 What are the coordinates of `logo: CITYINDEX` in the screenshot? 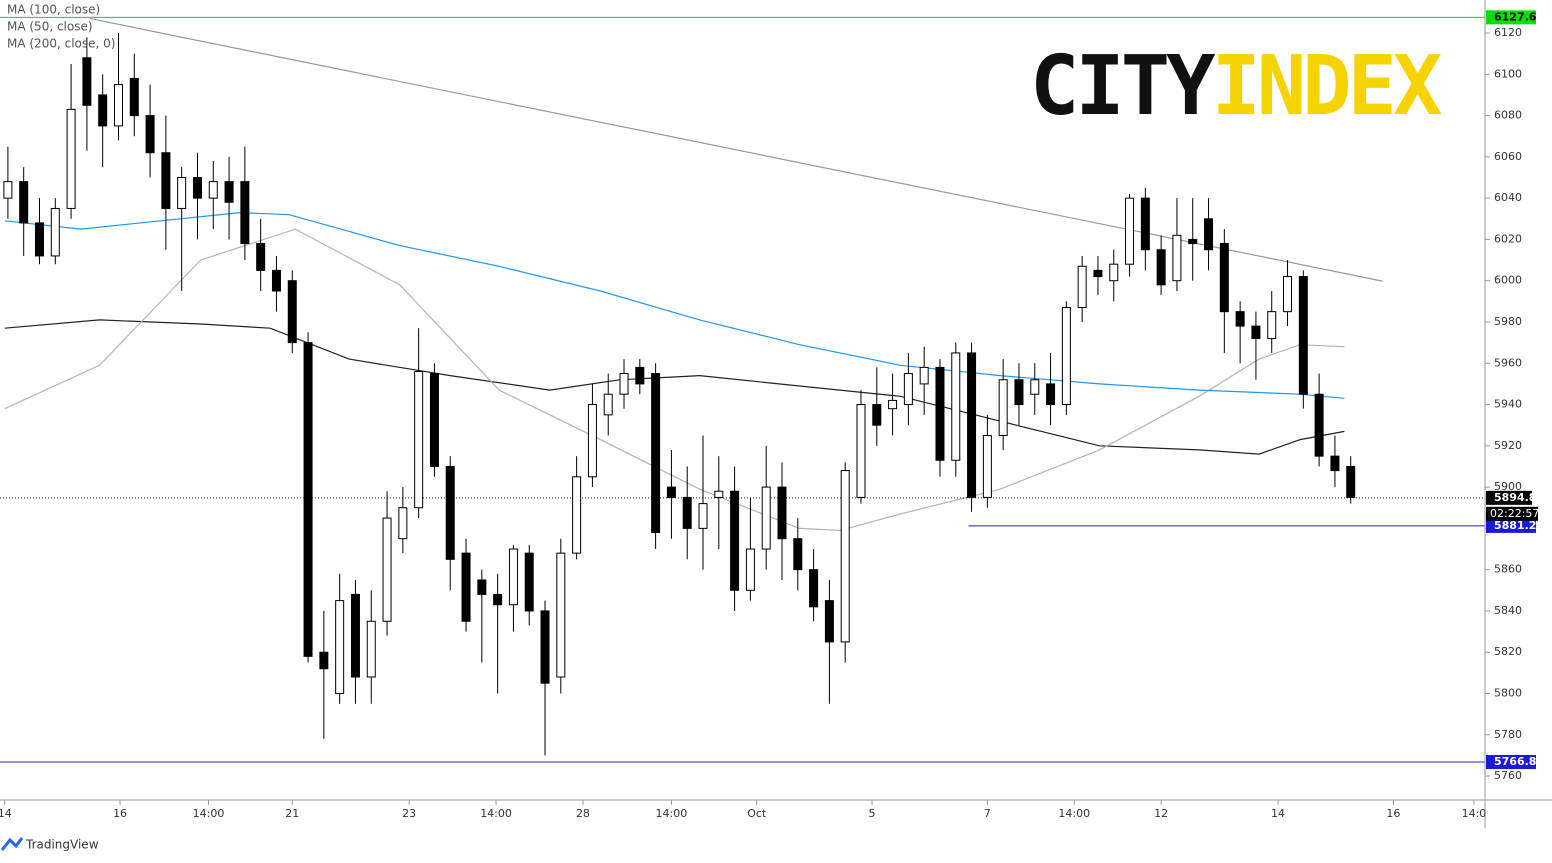 It's located at (1236, 86).